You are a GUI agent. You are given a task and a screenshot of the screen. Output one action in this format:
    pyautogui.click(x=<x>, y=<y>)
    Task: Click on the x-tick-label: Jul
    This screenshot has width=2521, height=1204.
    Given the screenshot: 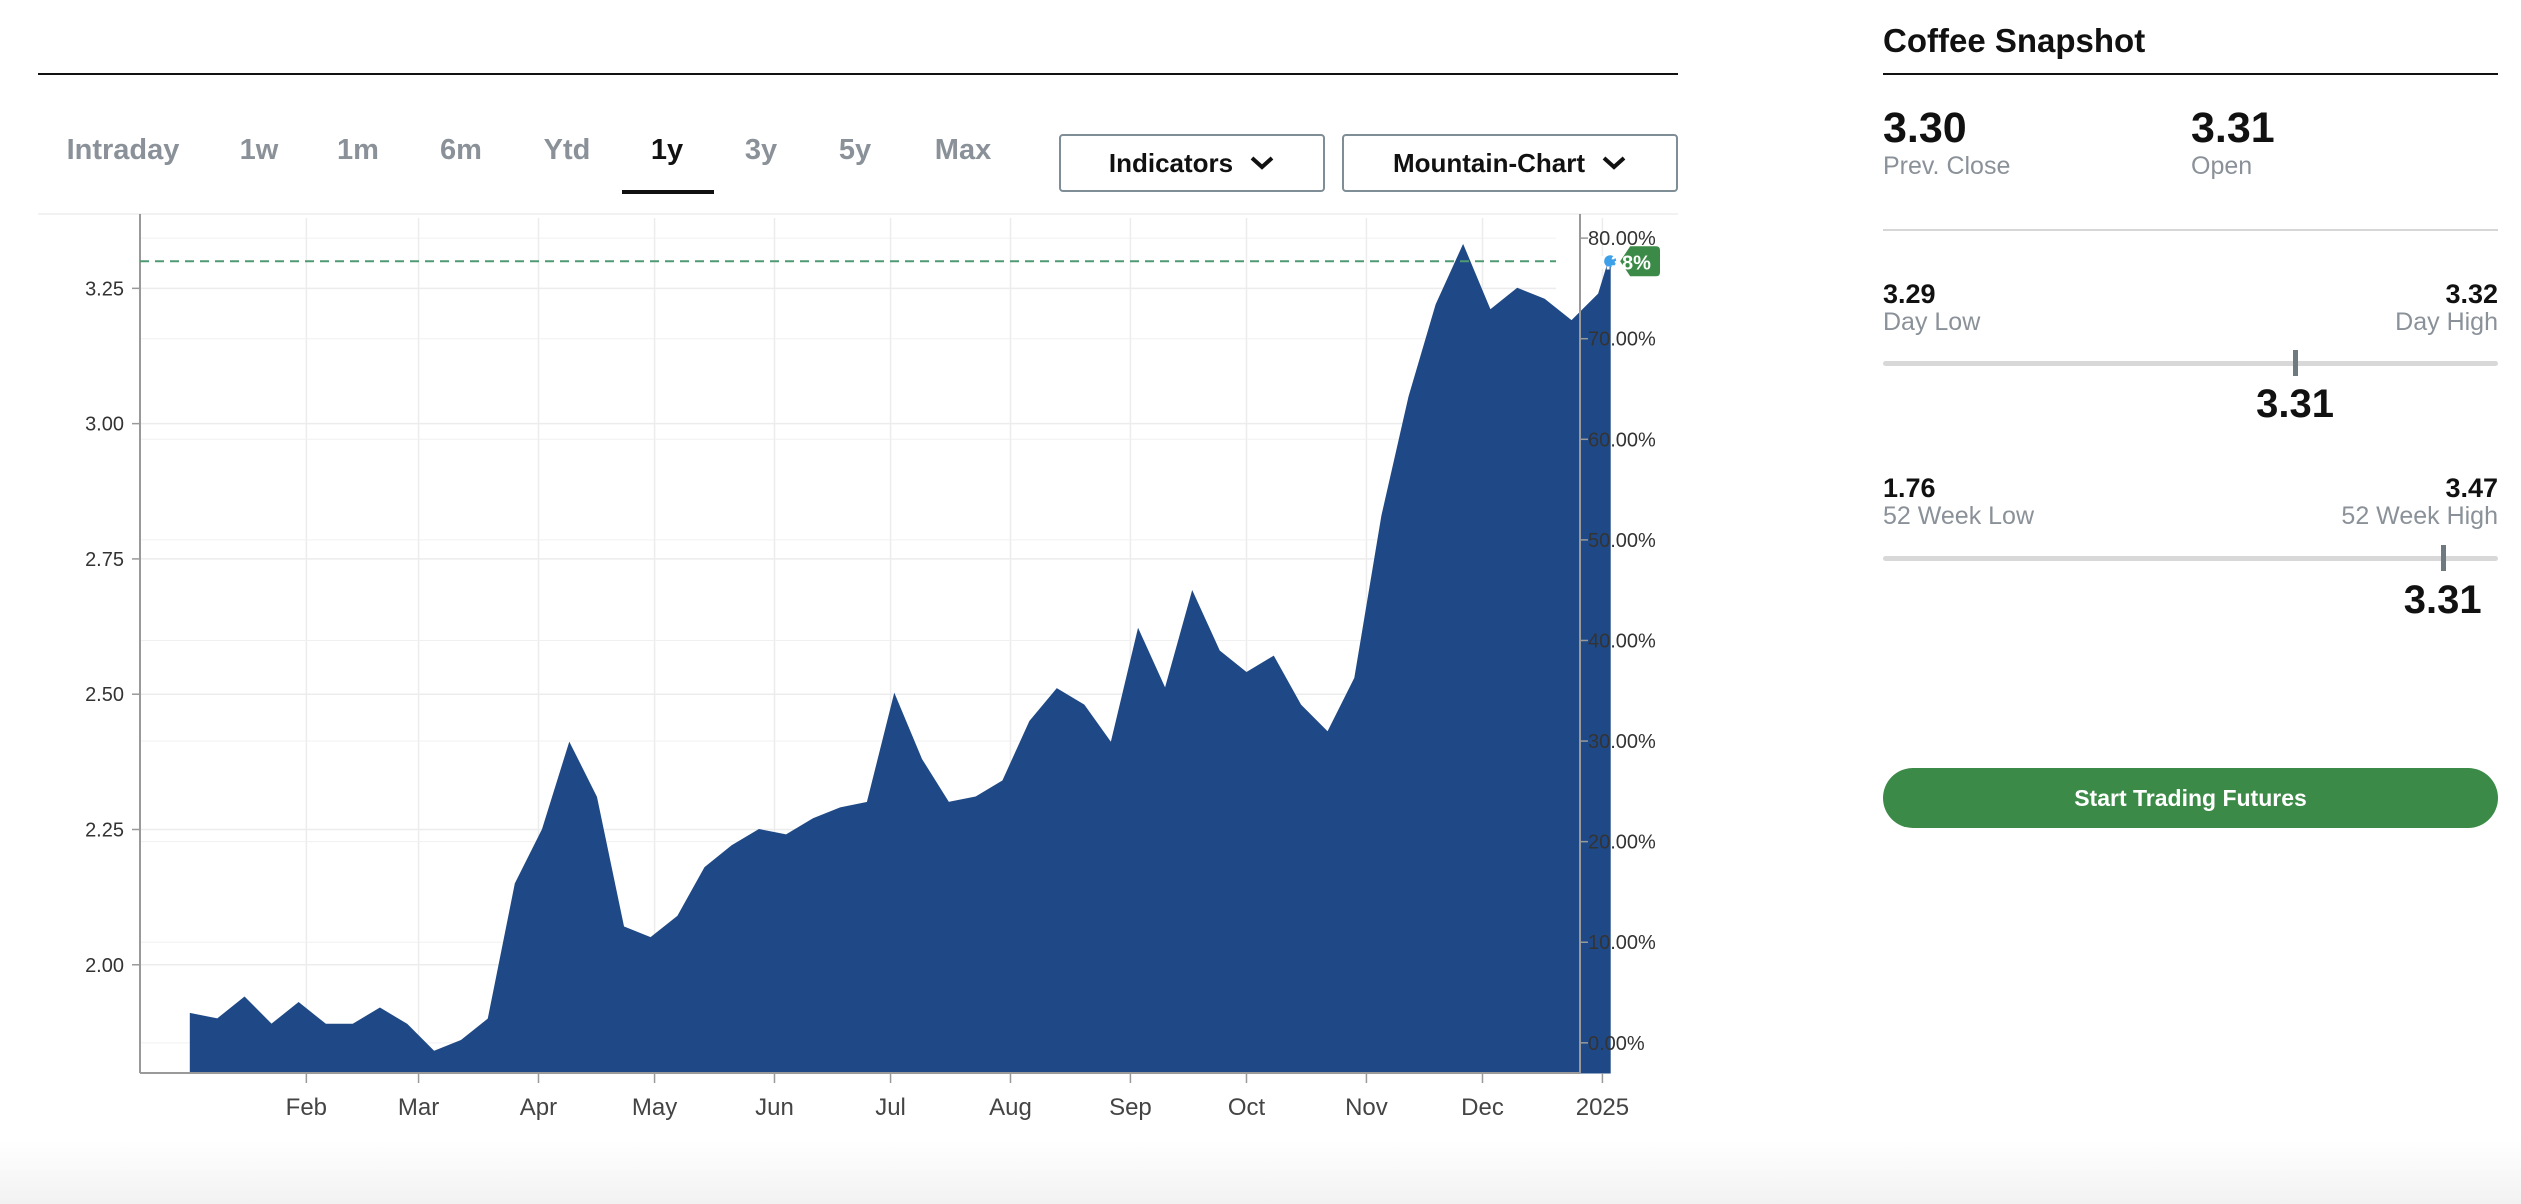 What is the action you would take?
    pyautogui.click(x=890, y=1107)
    